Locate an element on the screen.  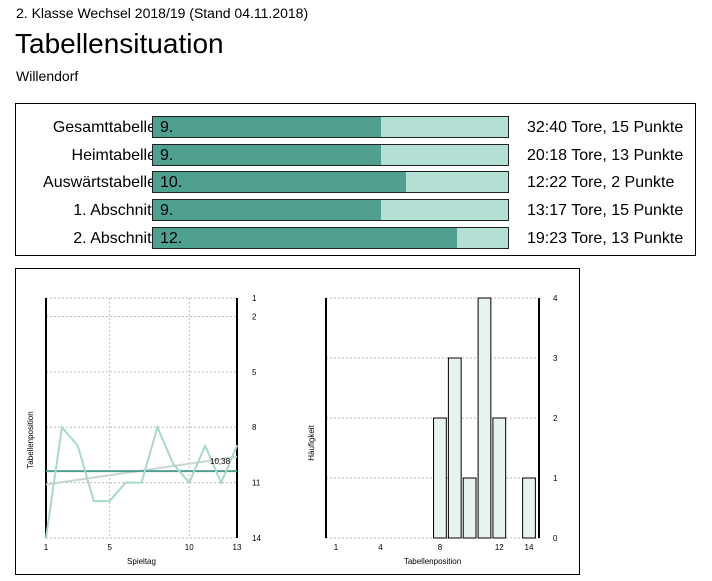
line-chart-y-tick: 2 is located at coordinates (254, 316).